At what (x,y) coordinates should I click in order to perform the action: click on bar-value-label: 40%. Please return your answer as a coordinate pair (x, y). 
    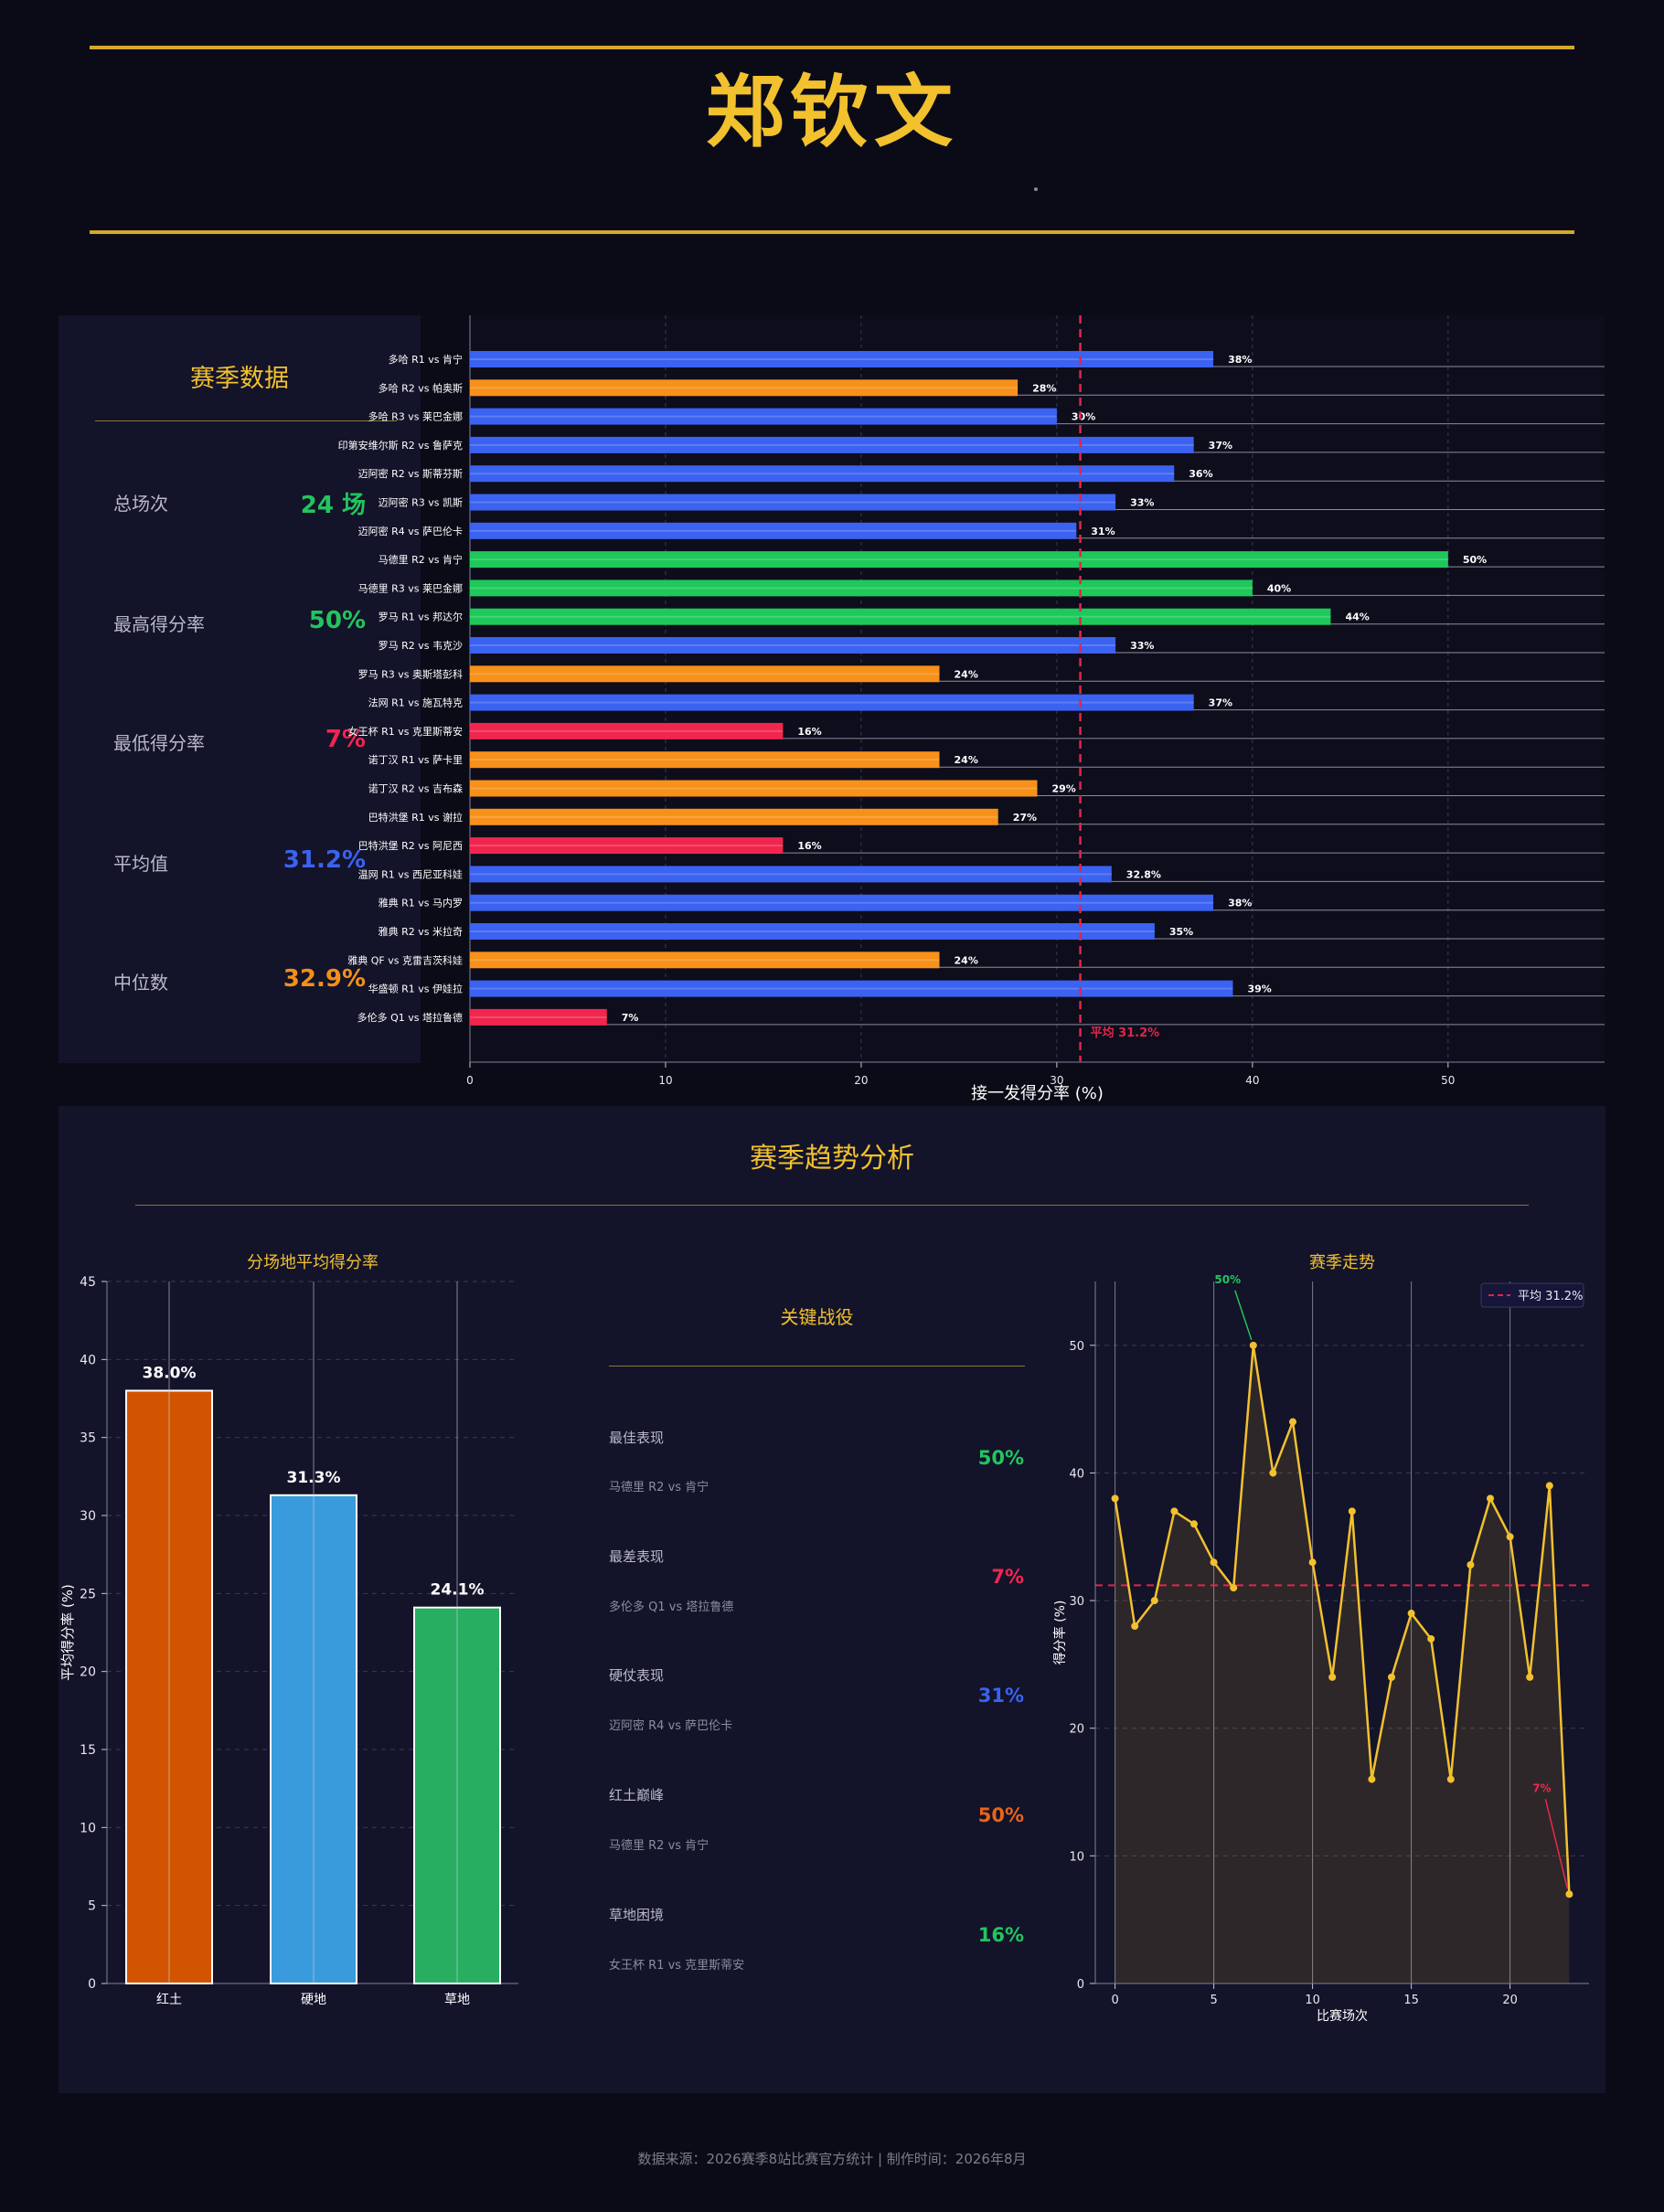
    Looking at the image, I should click on (1279, 588).